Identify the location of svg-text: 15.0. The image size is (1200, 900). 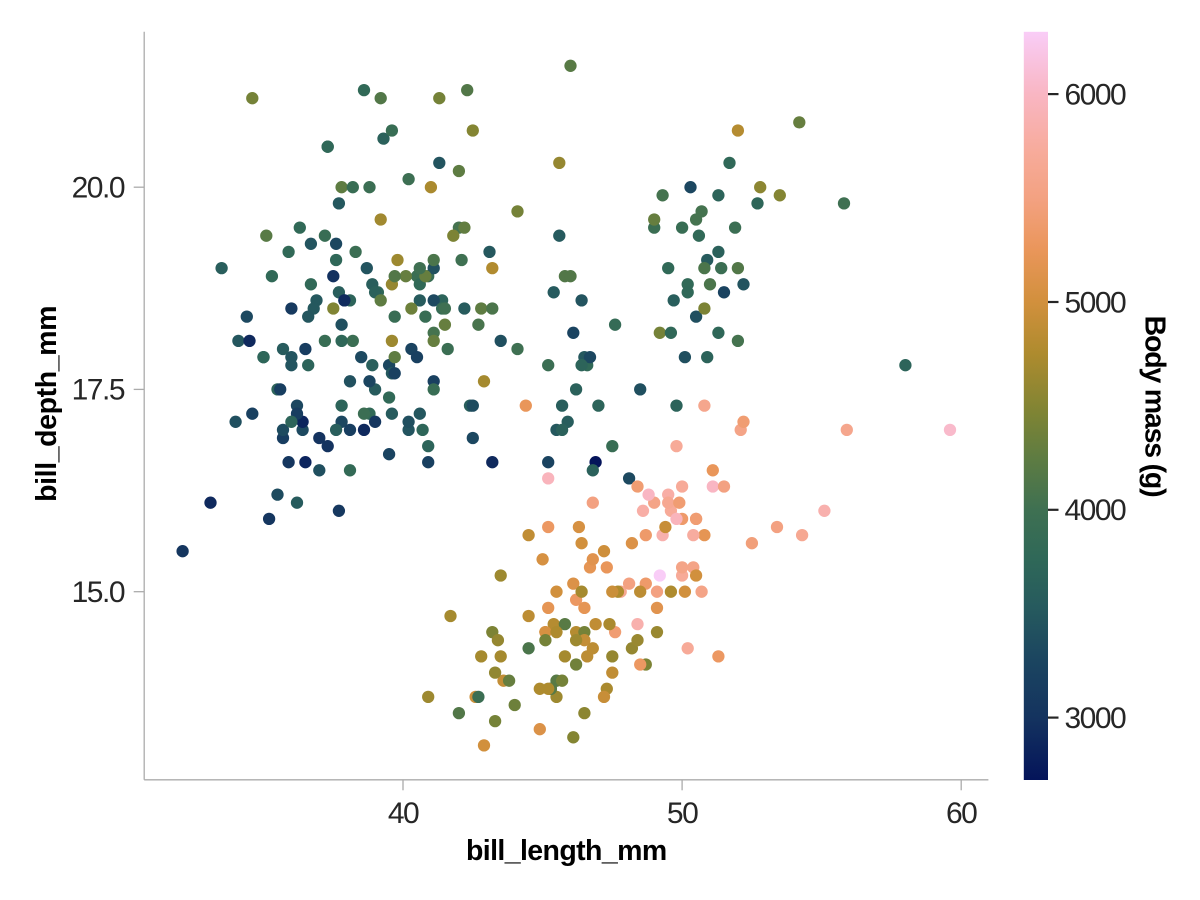
(98, 592).